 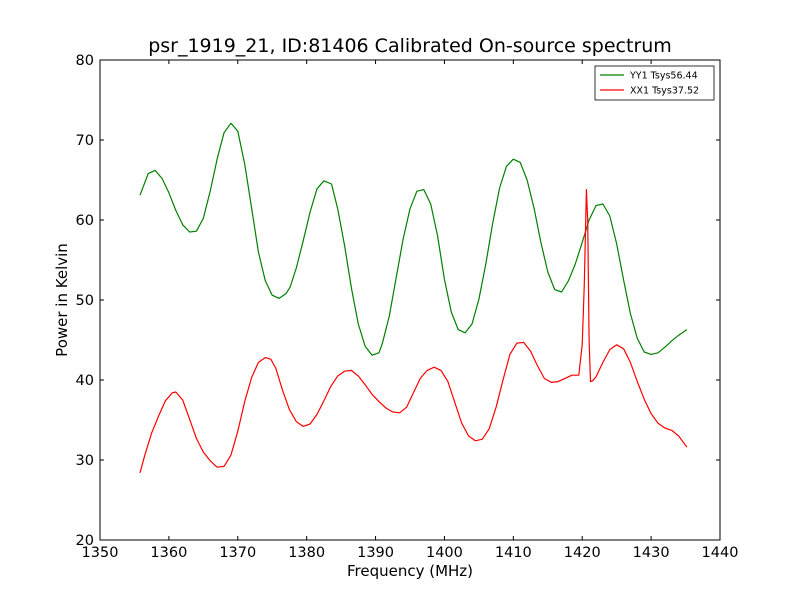 I want to click on y-tick-label: 20, so click(x=85, y=541).